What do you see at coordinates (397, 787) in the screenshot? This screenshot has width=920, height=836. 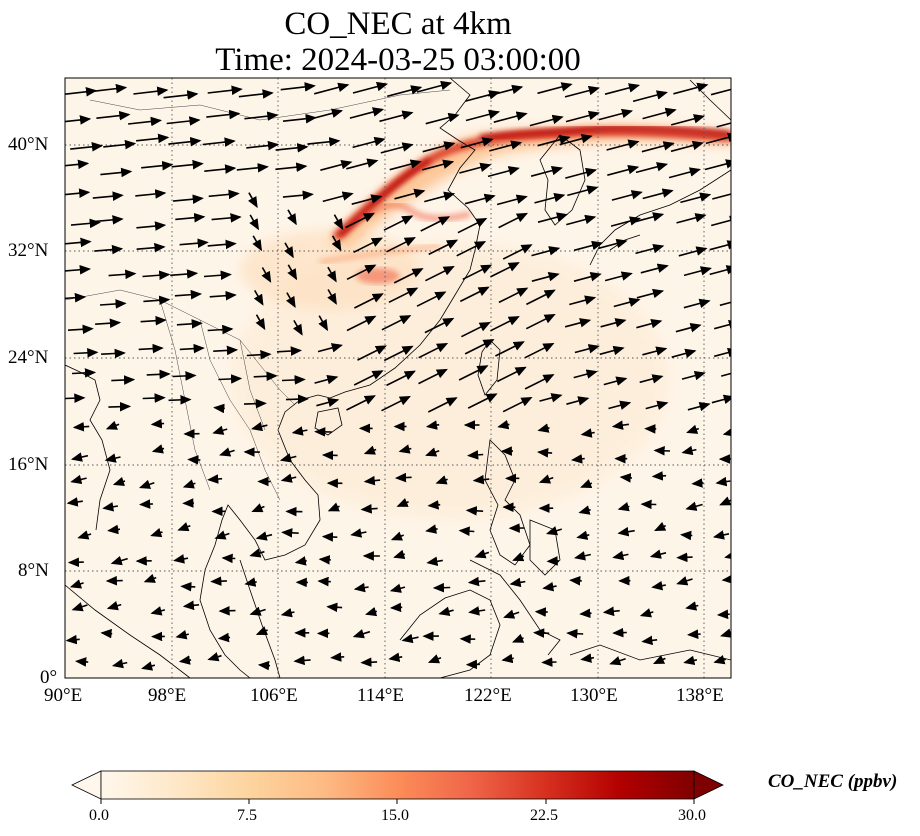 I see `colorbar` at bounding box center [397, 787].